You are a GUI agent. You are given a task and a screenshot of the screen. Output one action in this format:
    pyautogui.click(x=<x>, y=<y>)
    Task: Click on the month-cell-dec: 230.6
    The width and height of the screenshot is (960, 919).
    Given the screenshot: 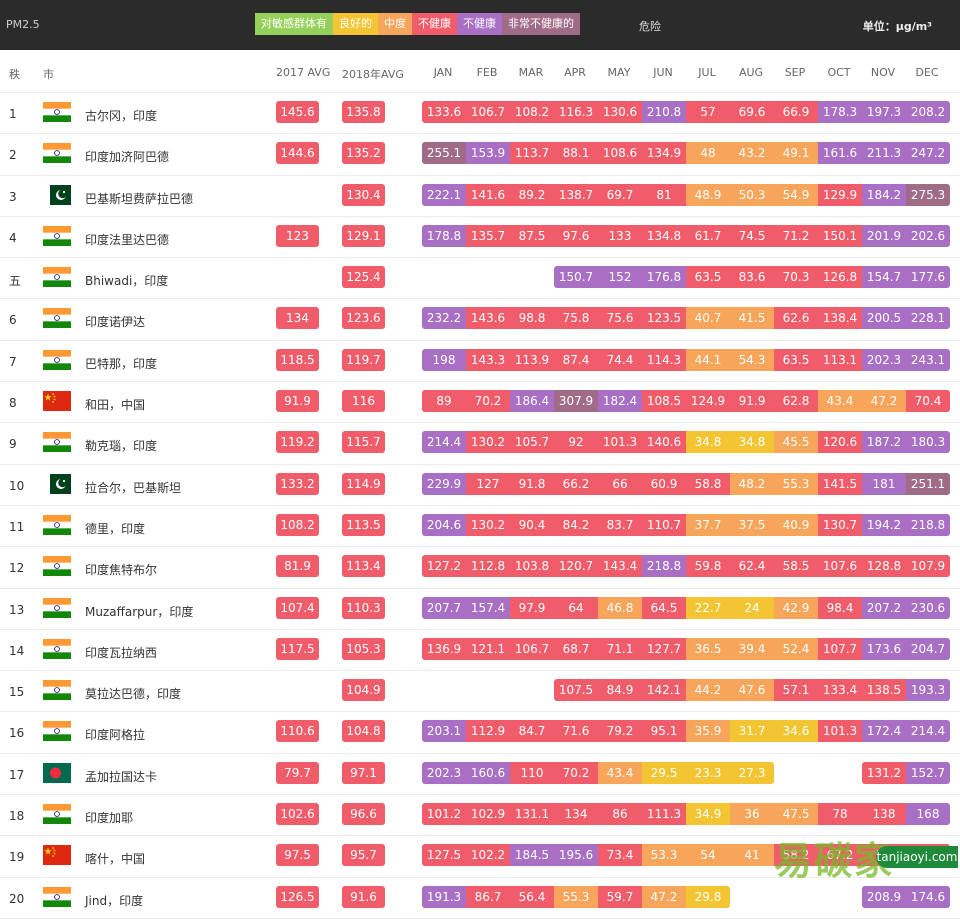 What is the action you would take?
    pyautogui.click(x=928, y=607)
    